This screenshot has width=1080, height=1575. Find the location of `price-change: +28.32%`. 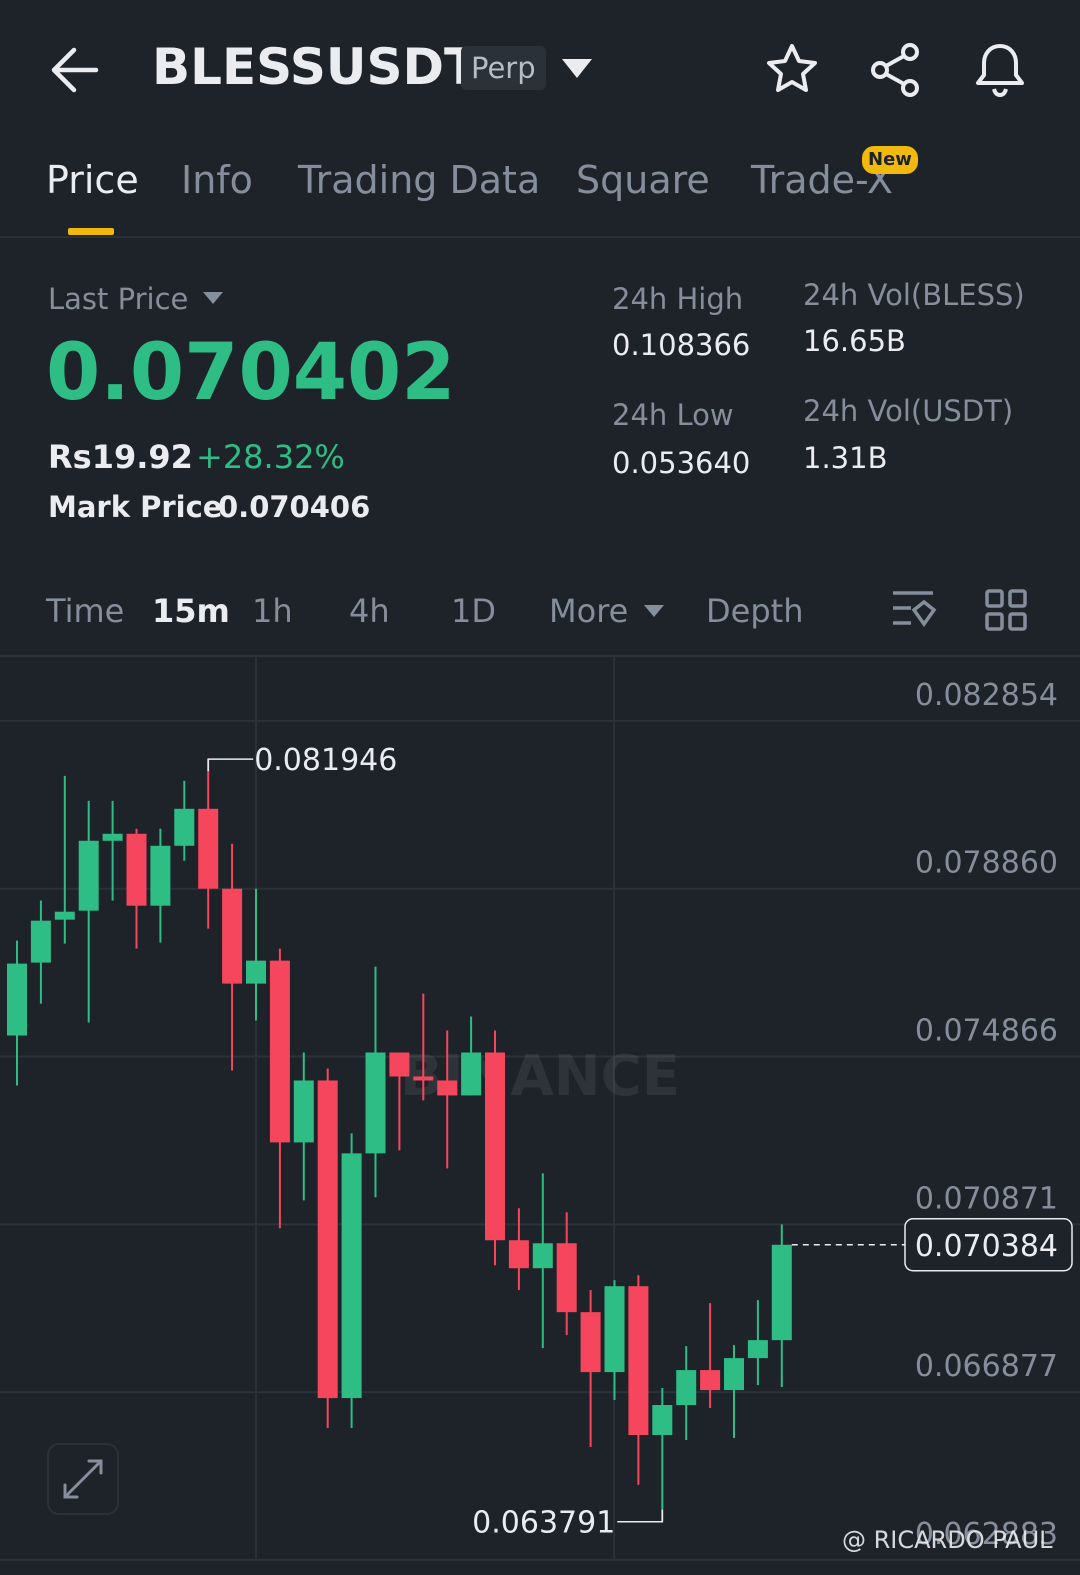

price-change: +28.32% is located at coordinates (270, 457).